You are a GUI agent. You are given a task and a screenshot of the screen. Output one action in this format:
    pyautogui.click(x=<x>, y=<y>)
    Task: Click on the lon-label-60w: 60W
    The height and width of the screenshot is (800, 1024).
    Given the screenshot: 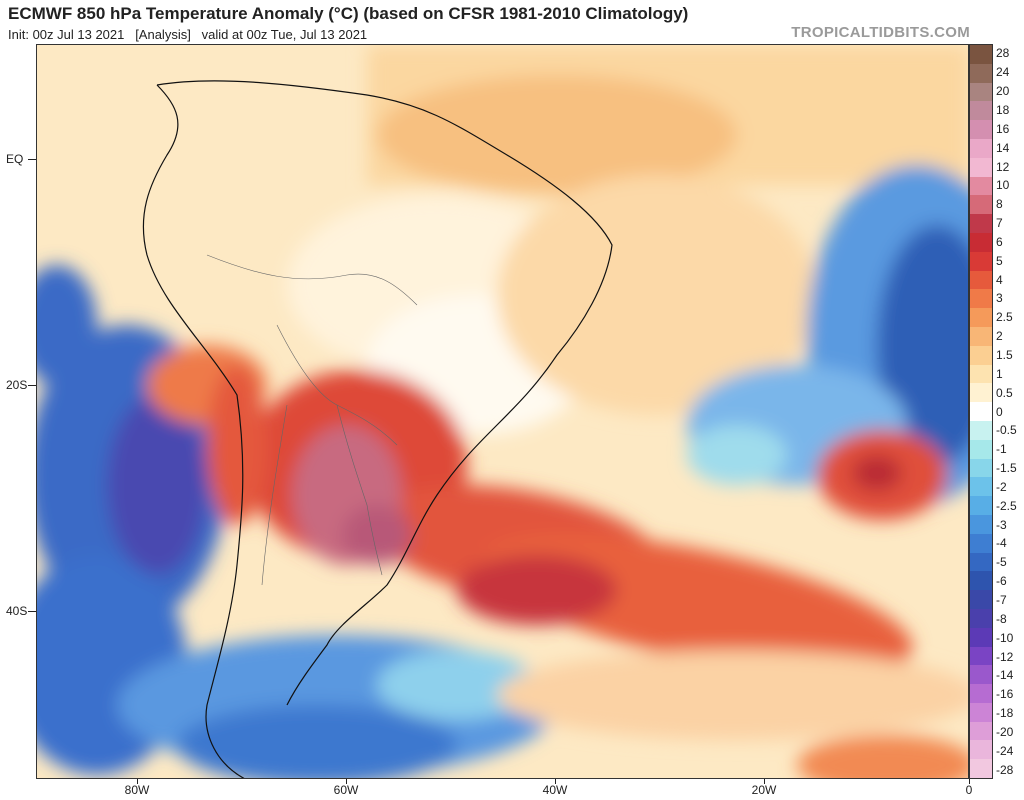 What is the action you would take?
    pyautogui.click(x=346, y=790)
    